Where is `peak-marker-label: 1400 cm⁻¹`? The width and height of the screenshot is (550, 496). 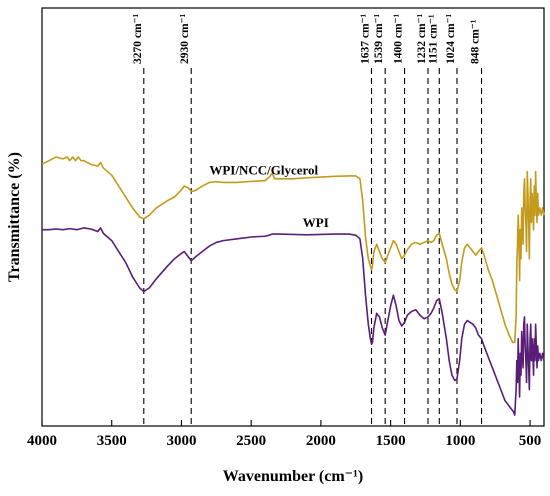
peak-marker-label: 1400 cm⁻¹ is located at coordinates (399, 39).